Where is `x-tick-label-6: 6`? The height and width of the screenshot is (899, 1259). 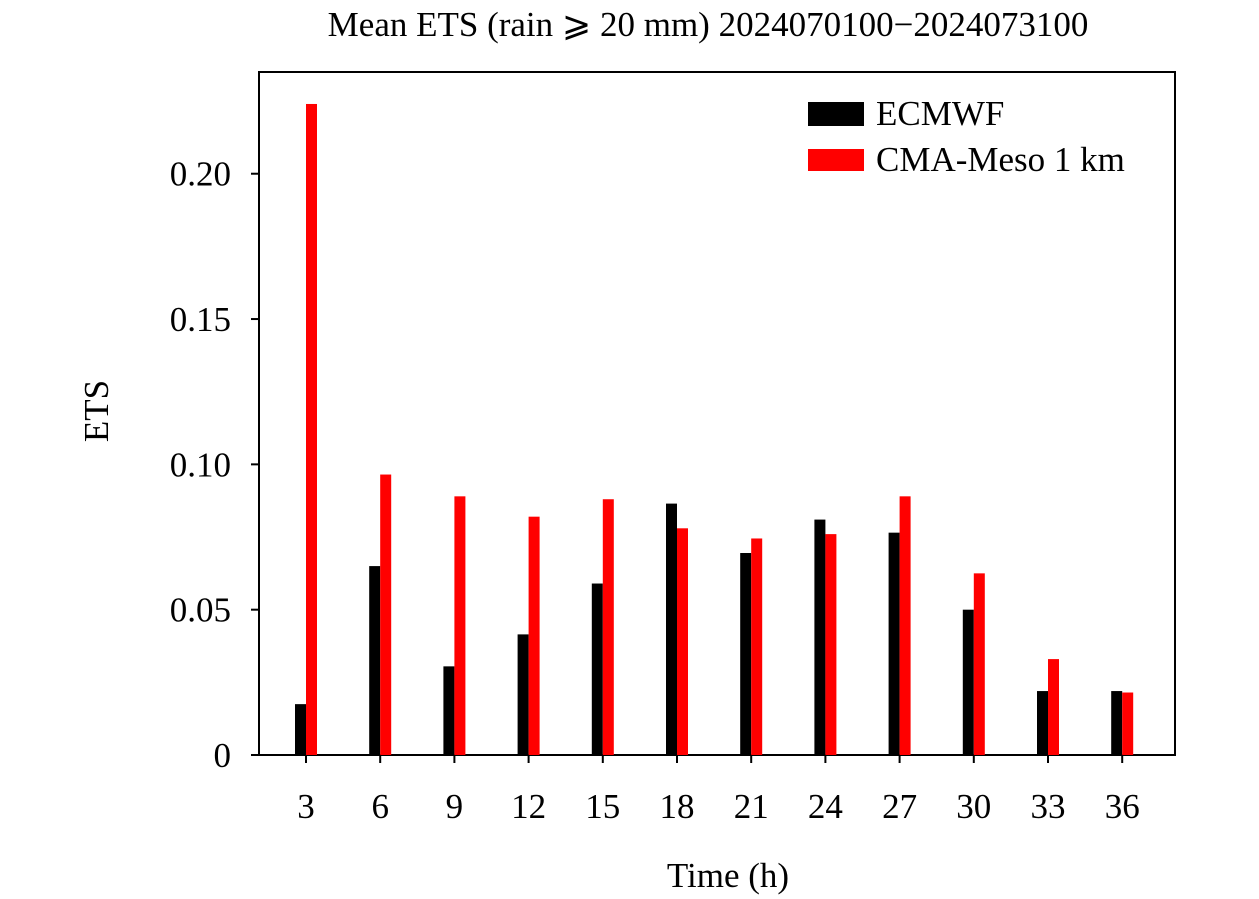
x-tick-label-6: 6 is located at coordinates (380, 806).